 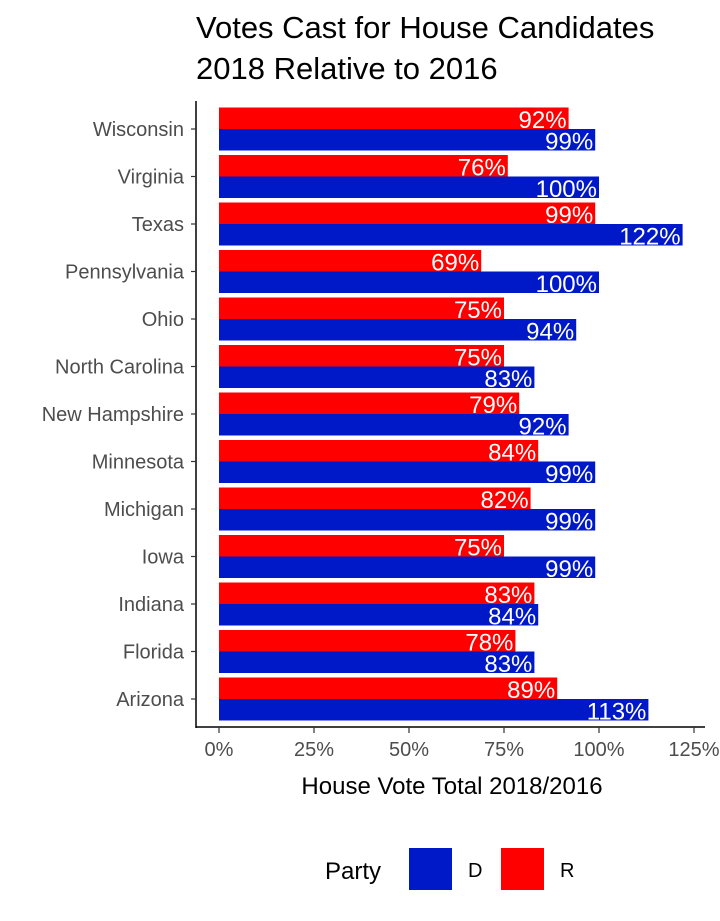 What do you see at coordinates (377, 662) in the screenshot?
I see `bar-d-florida` at bounding box center [377, 662].